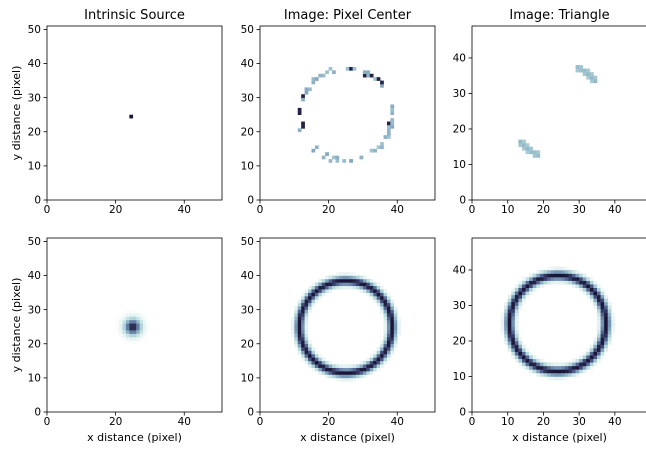  What do you see at coordinates (559, 437) in the screenshot?
I see `x-axis-label: x distance (pixel)` at bounding box center [559, 437].